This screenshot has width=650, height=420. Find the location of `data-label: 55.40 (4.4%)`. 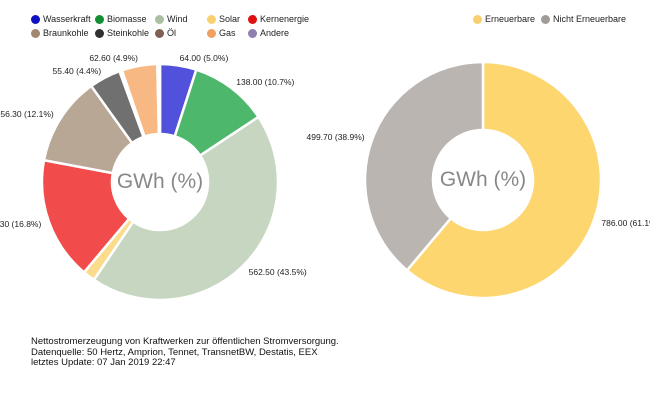

data-label: 55.40 (4.4%) is located at coordinates (77, 70).